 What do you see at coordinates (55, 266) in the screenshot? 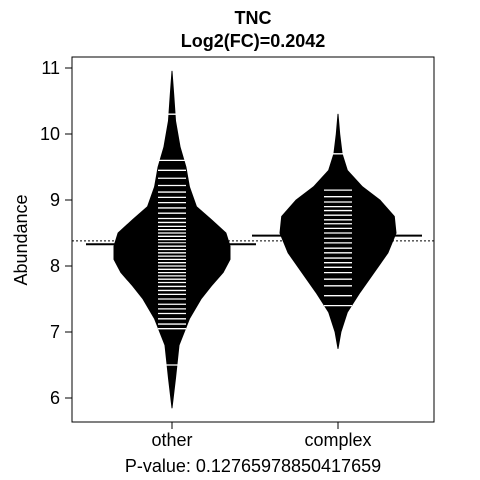
I see `y-tick-label: 8` at bounding box center [55, 266].